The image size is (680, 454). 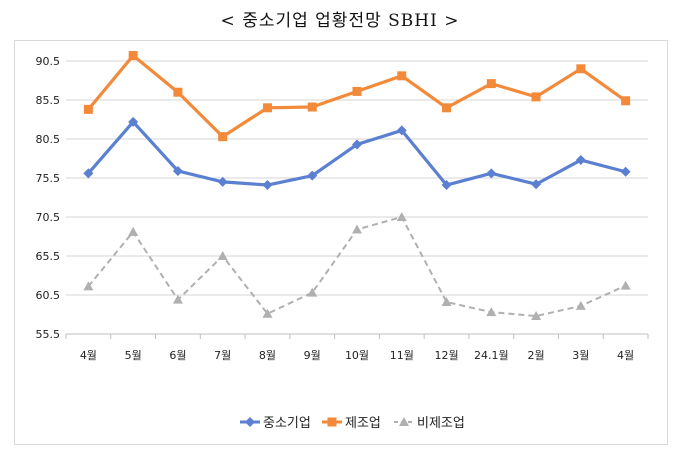 I want to click on x-tick-label: 12월, so click(x=446, y=355).